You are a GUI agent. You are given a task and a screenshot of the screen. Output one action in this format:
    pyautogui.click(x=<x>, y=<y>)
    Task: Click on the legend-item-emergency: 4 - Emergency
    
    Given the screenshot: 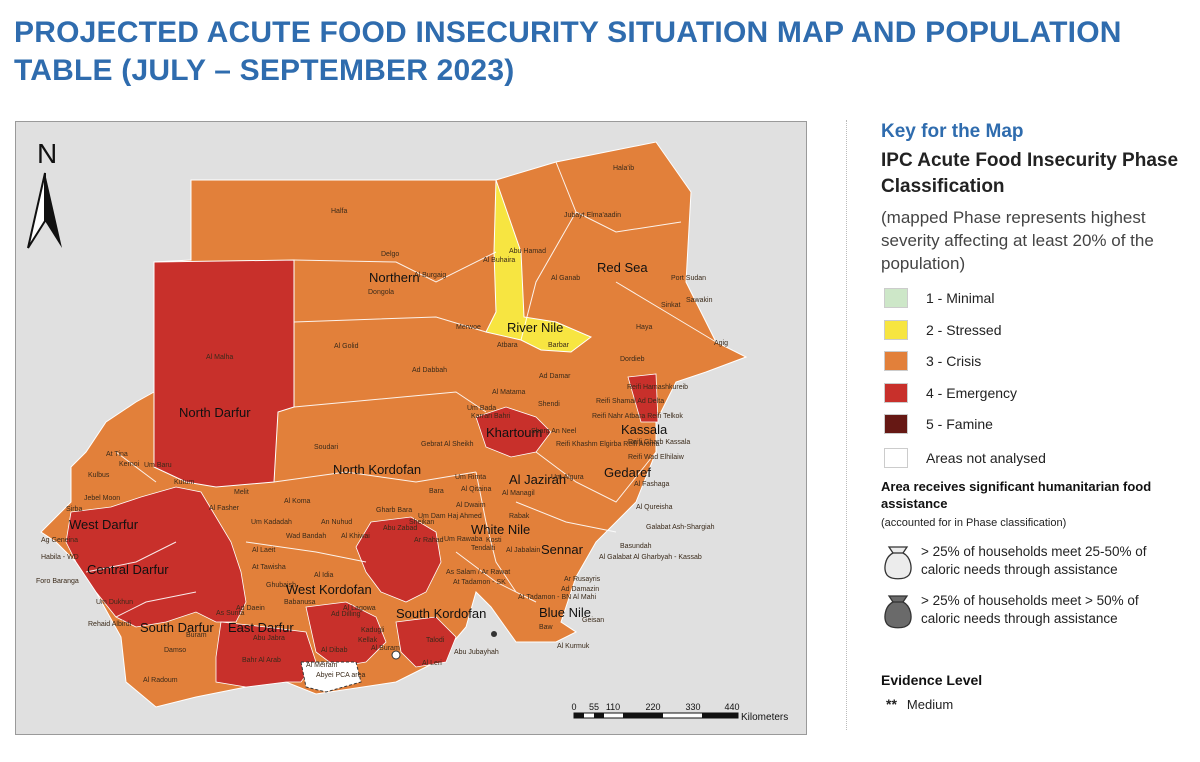 What is the action you would take?
    pyautogui.click(x=1034, y=394)
    